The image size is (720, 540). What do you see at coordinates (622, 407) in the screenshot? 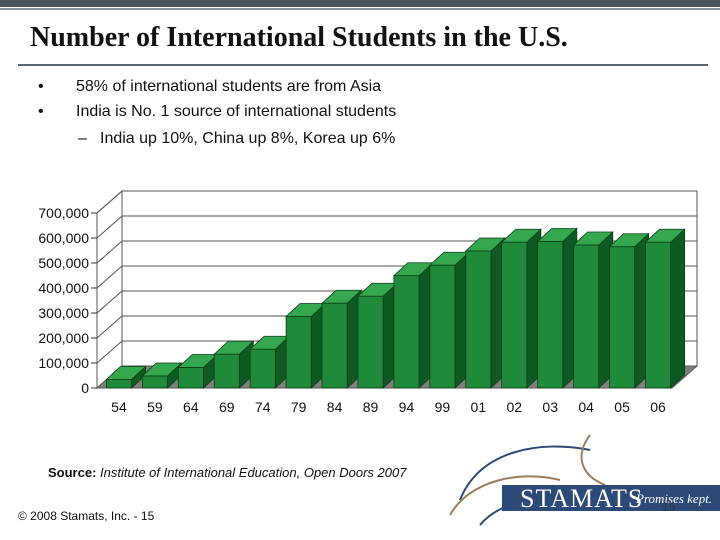
I see `x-tick-label: 05` at bounding box center [622, 407].